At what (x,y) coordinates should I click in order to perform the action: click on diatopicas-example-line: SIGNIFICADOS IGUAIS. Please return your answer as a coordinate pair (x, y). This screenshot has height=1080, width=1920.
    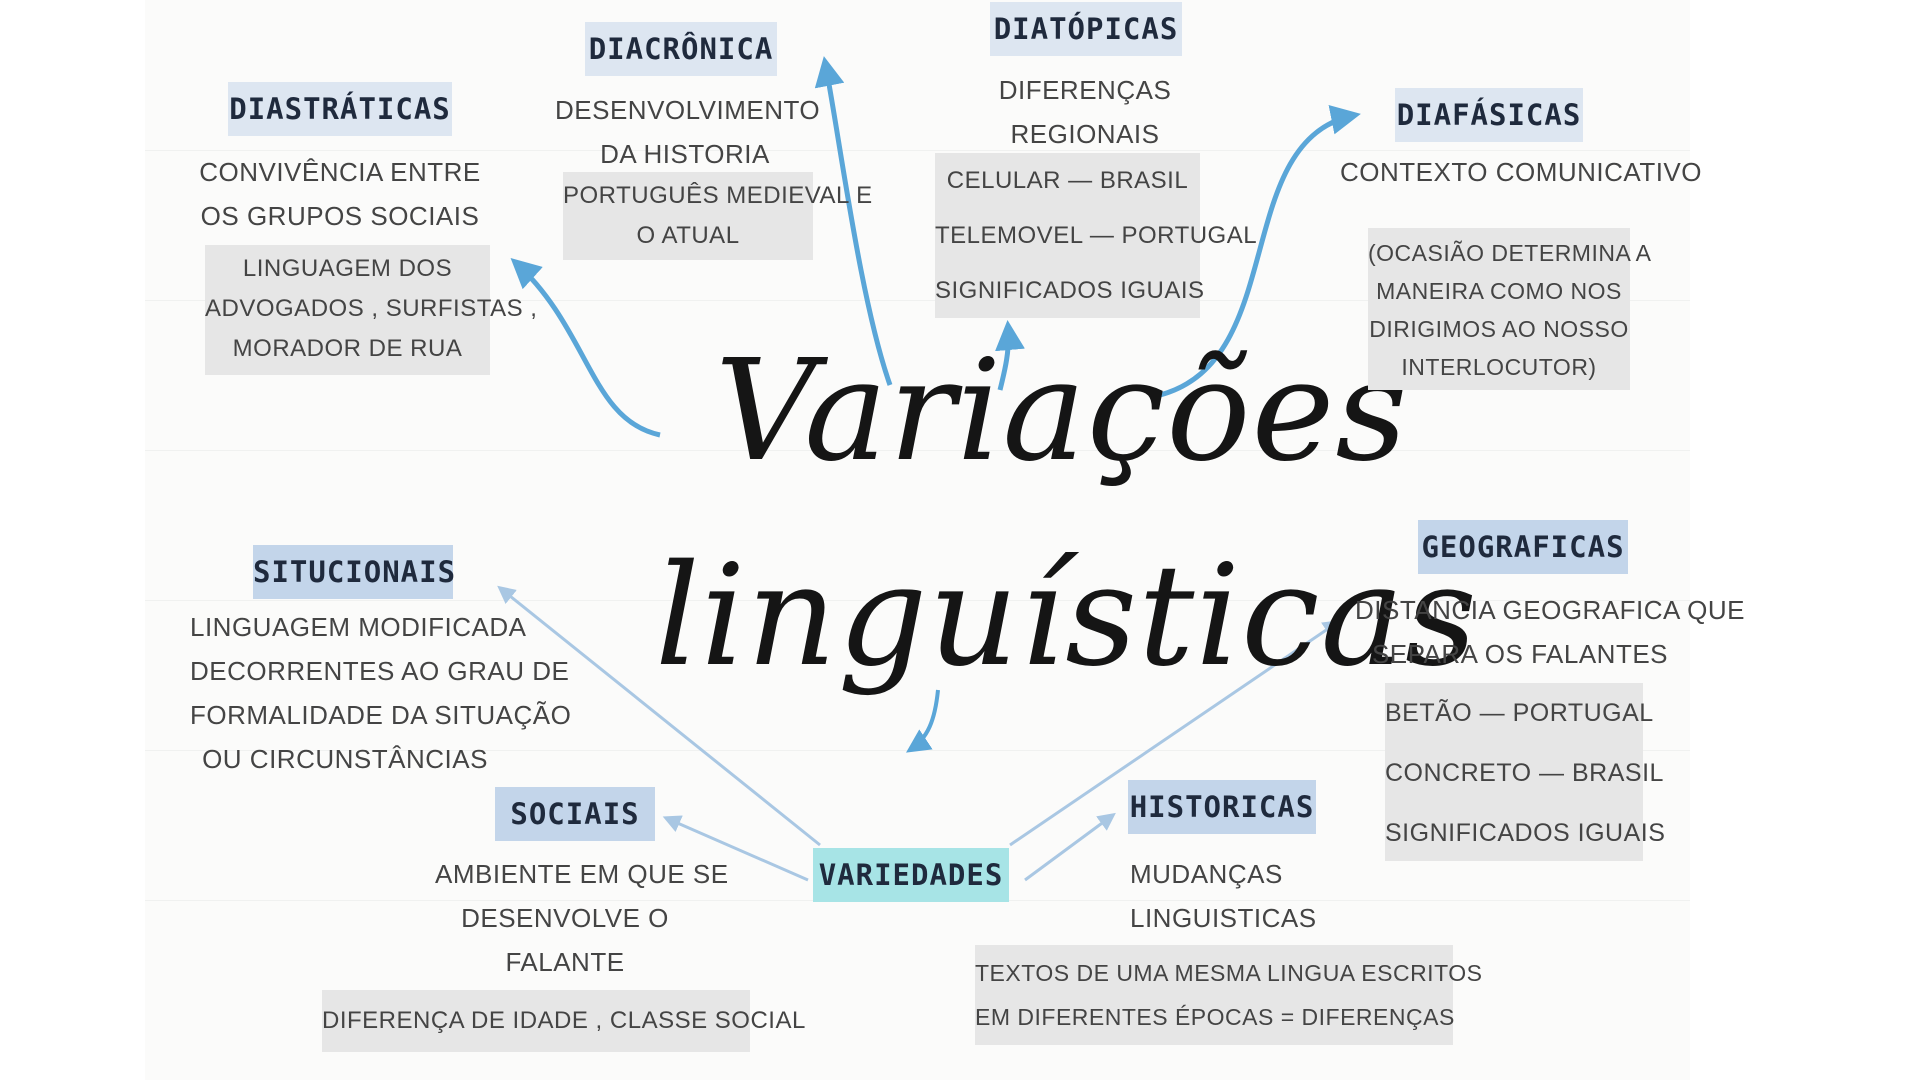
    Looking at the image, I should click on (1070, 290).